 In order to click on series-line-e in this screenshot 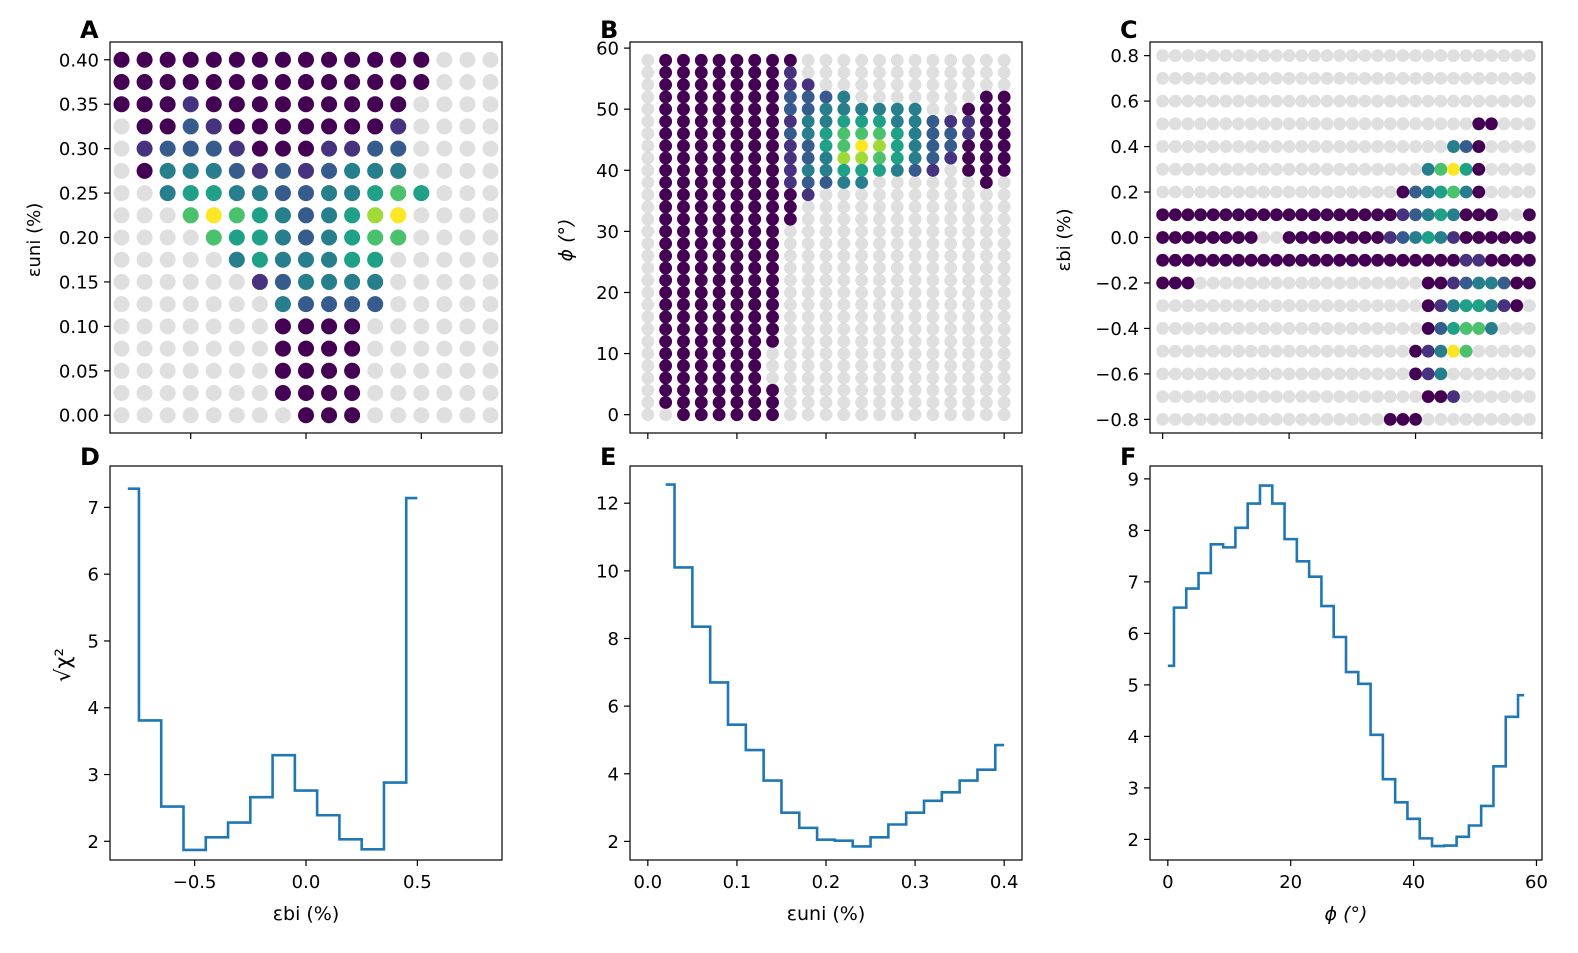, I will do `click(835, 665)`.